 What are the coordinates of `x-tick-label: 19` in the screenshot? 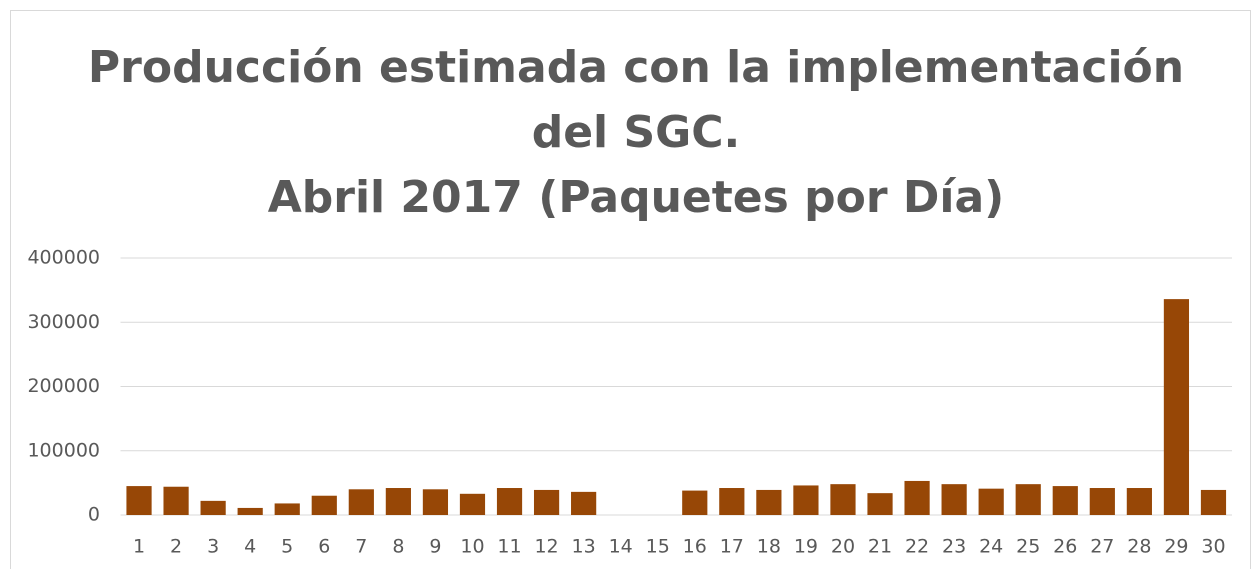 It's located at (806, 547).